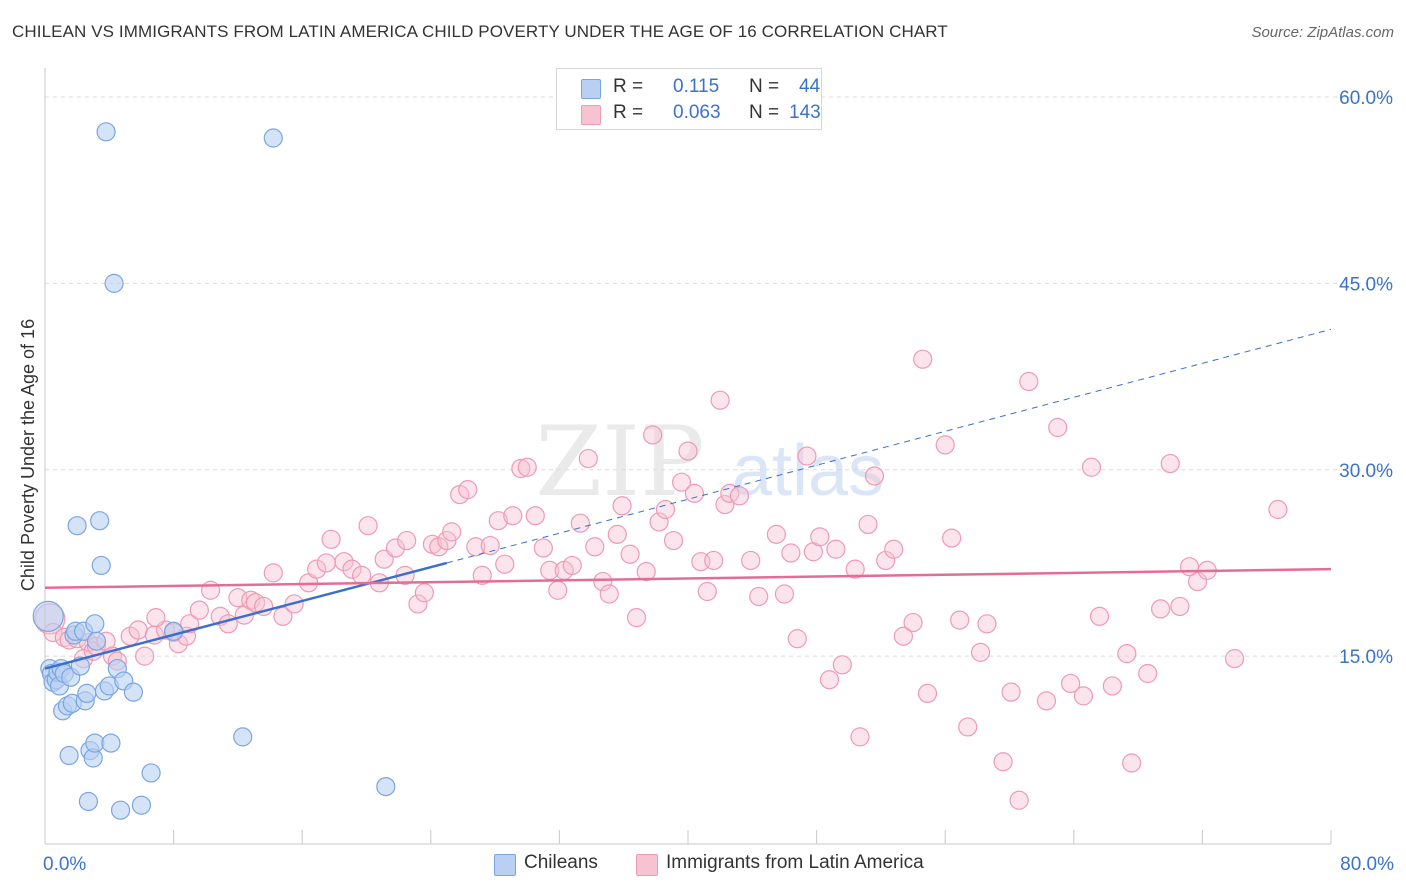 This screenshot has width=1406, height=892. What do you see at coordinates (561, 862) in the screenshot?
I see `legend-label-chileans: Chileans` at bounding box center [561, 862].